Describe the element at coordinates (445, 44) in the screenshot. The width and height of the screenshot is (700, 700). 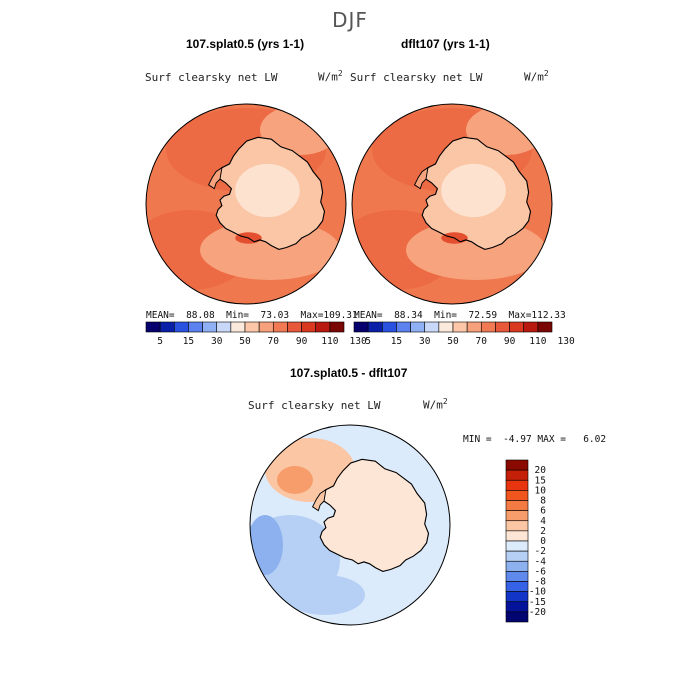
I see `panel-title-right: dflt107 (yrs 1-1)` at that location.